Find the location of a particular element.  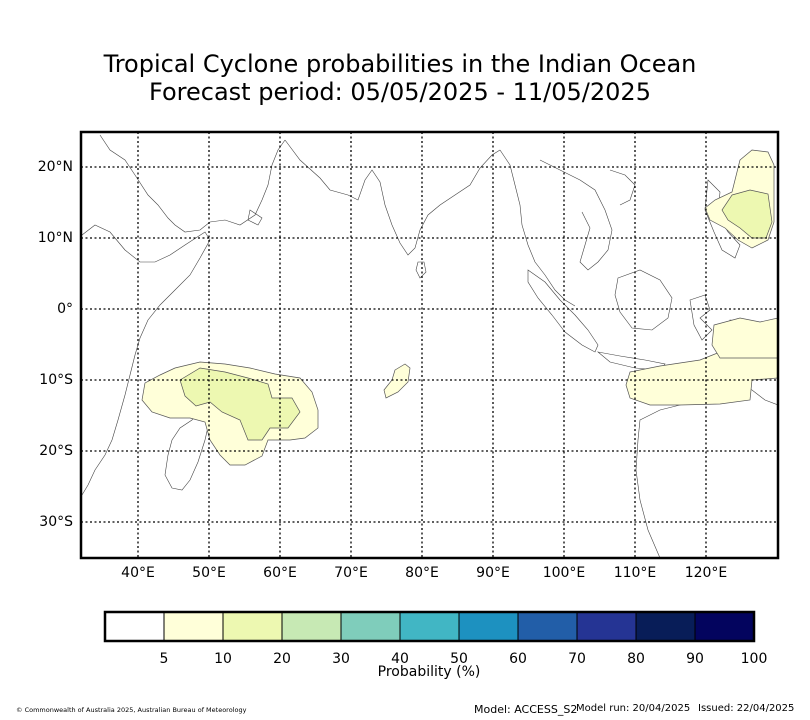

lat-label-0: 0° is located at coordinates (65, 309).